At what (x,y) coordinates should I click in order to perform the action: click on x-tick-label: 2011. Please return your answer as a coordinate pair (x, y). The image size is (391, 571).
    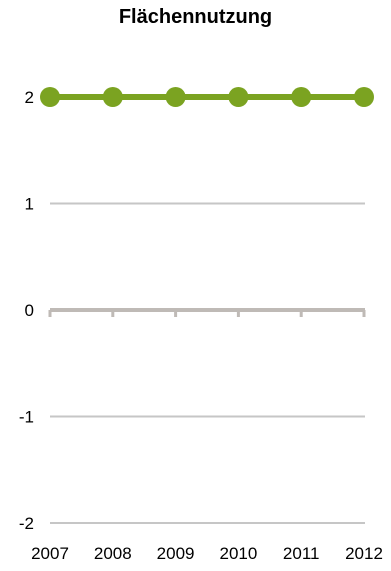
    Looking at the image, I should click on (301, 553).